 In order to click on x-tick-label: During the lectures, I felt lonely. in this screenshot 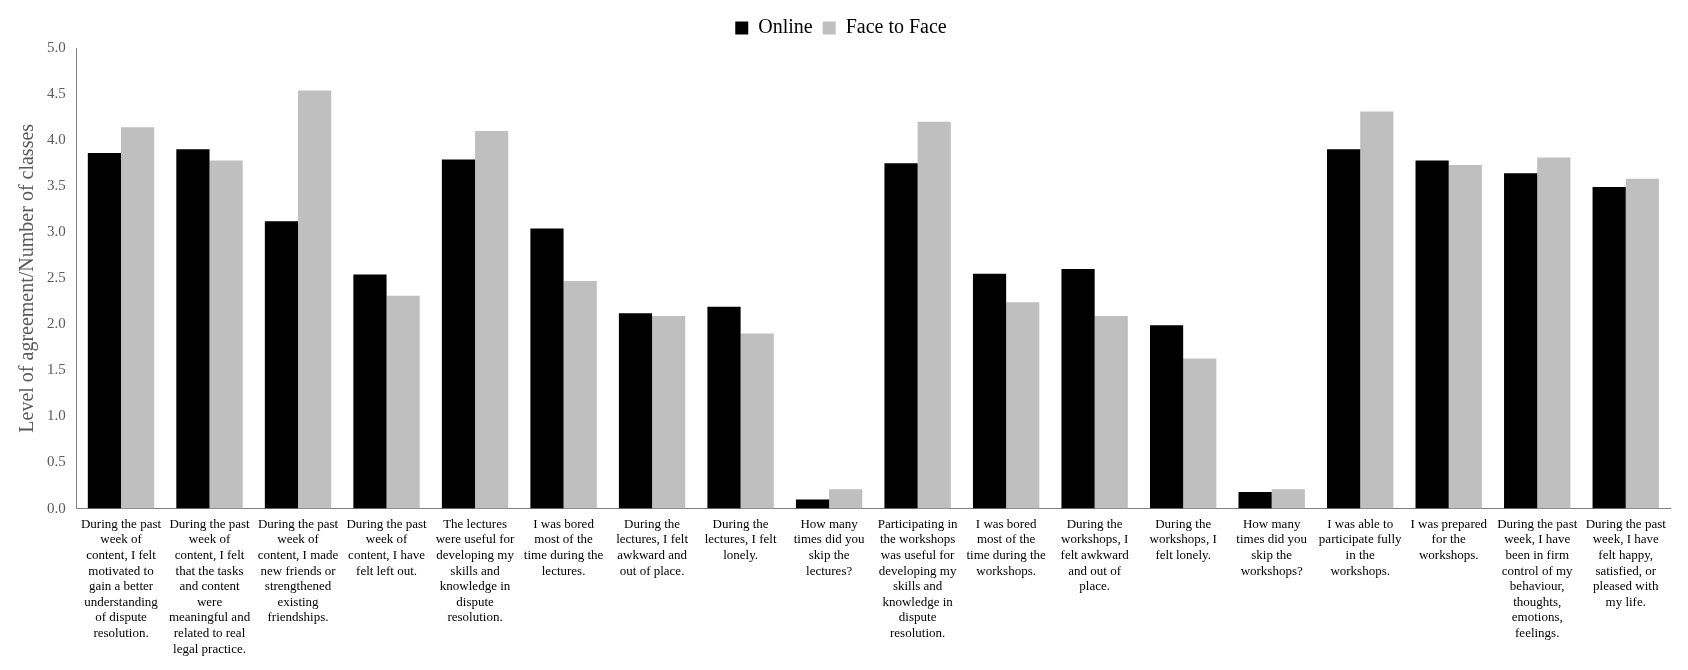, I will do `click(740, 539)`.